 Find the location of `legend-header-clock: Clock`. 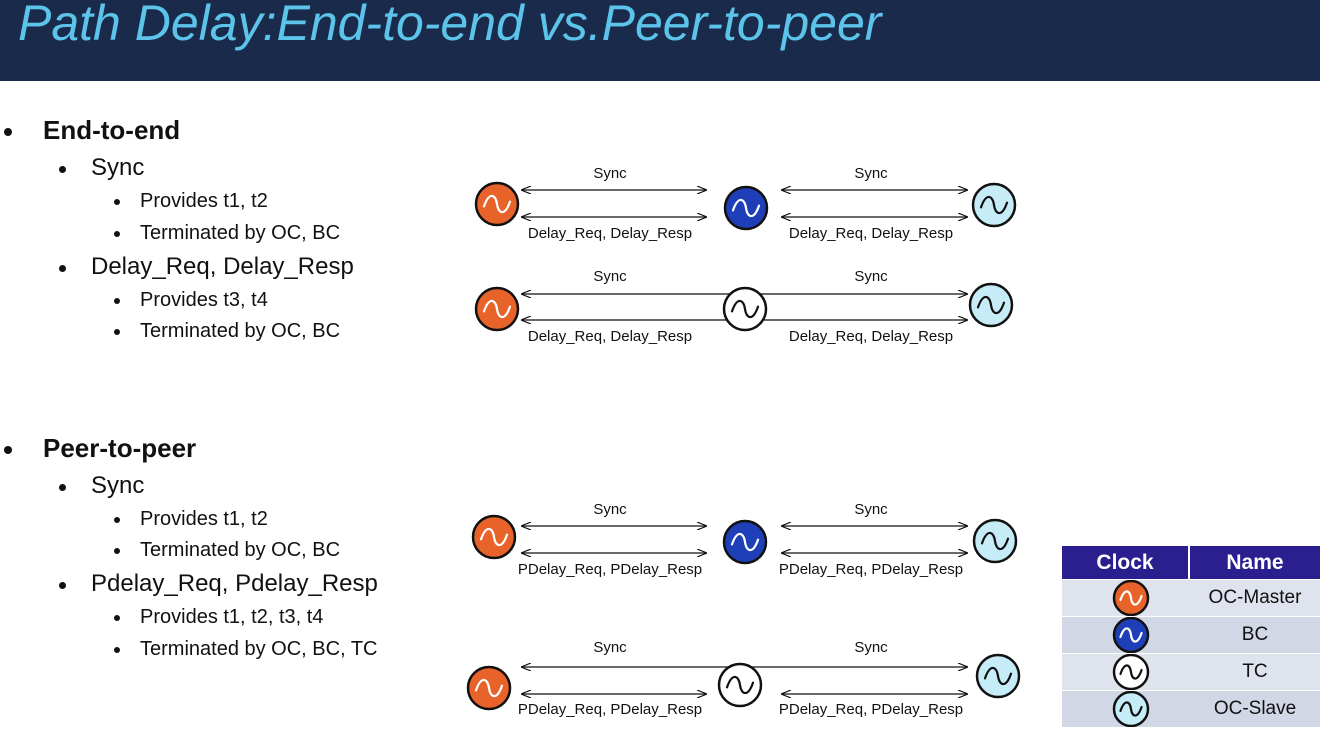

legend-header-clock: Clock is located at coordinates (1125, 562).